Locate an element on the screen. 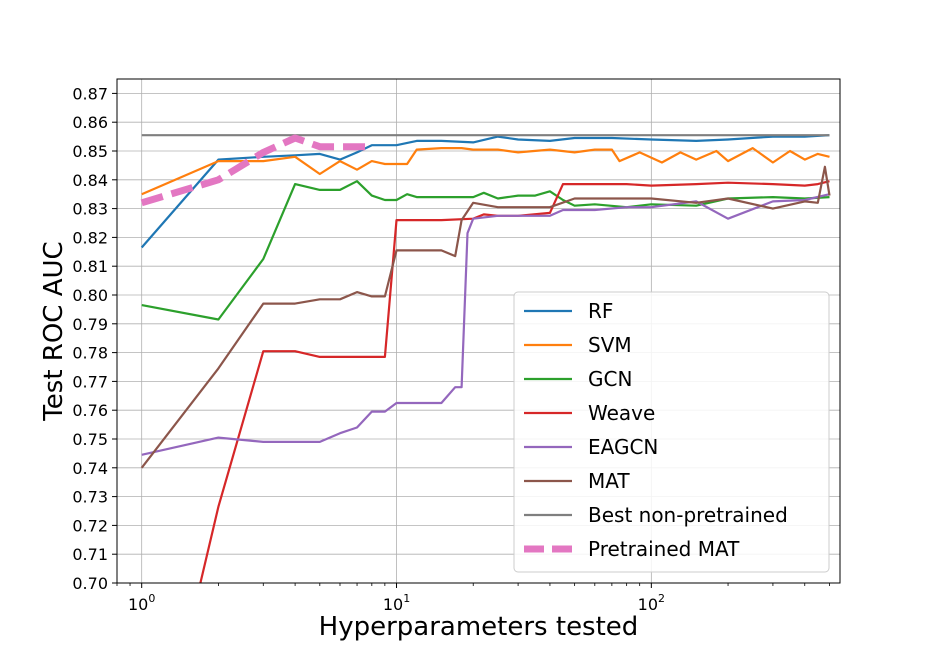  y-tick-label: 0.83 is located at coordinates (90, 209).